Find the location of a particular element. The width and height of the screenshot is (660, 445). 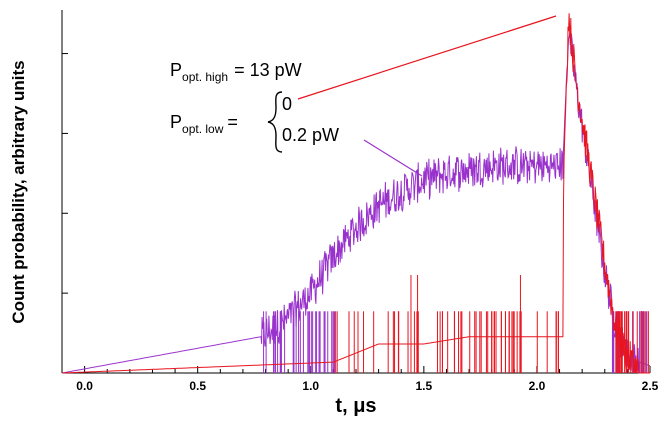

x-tick-label: 1.0 is located at coordinates (310, 386).